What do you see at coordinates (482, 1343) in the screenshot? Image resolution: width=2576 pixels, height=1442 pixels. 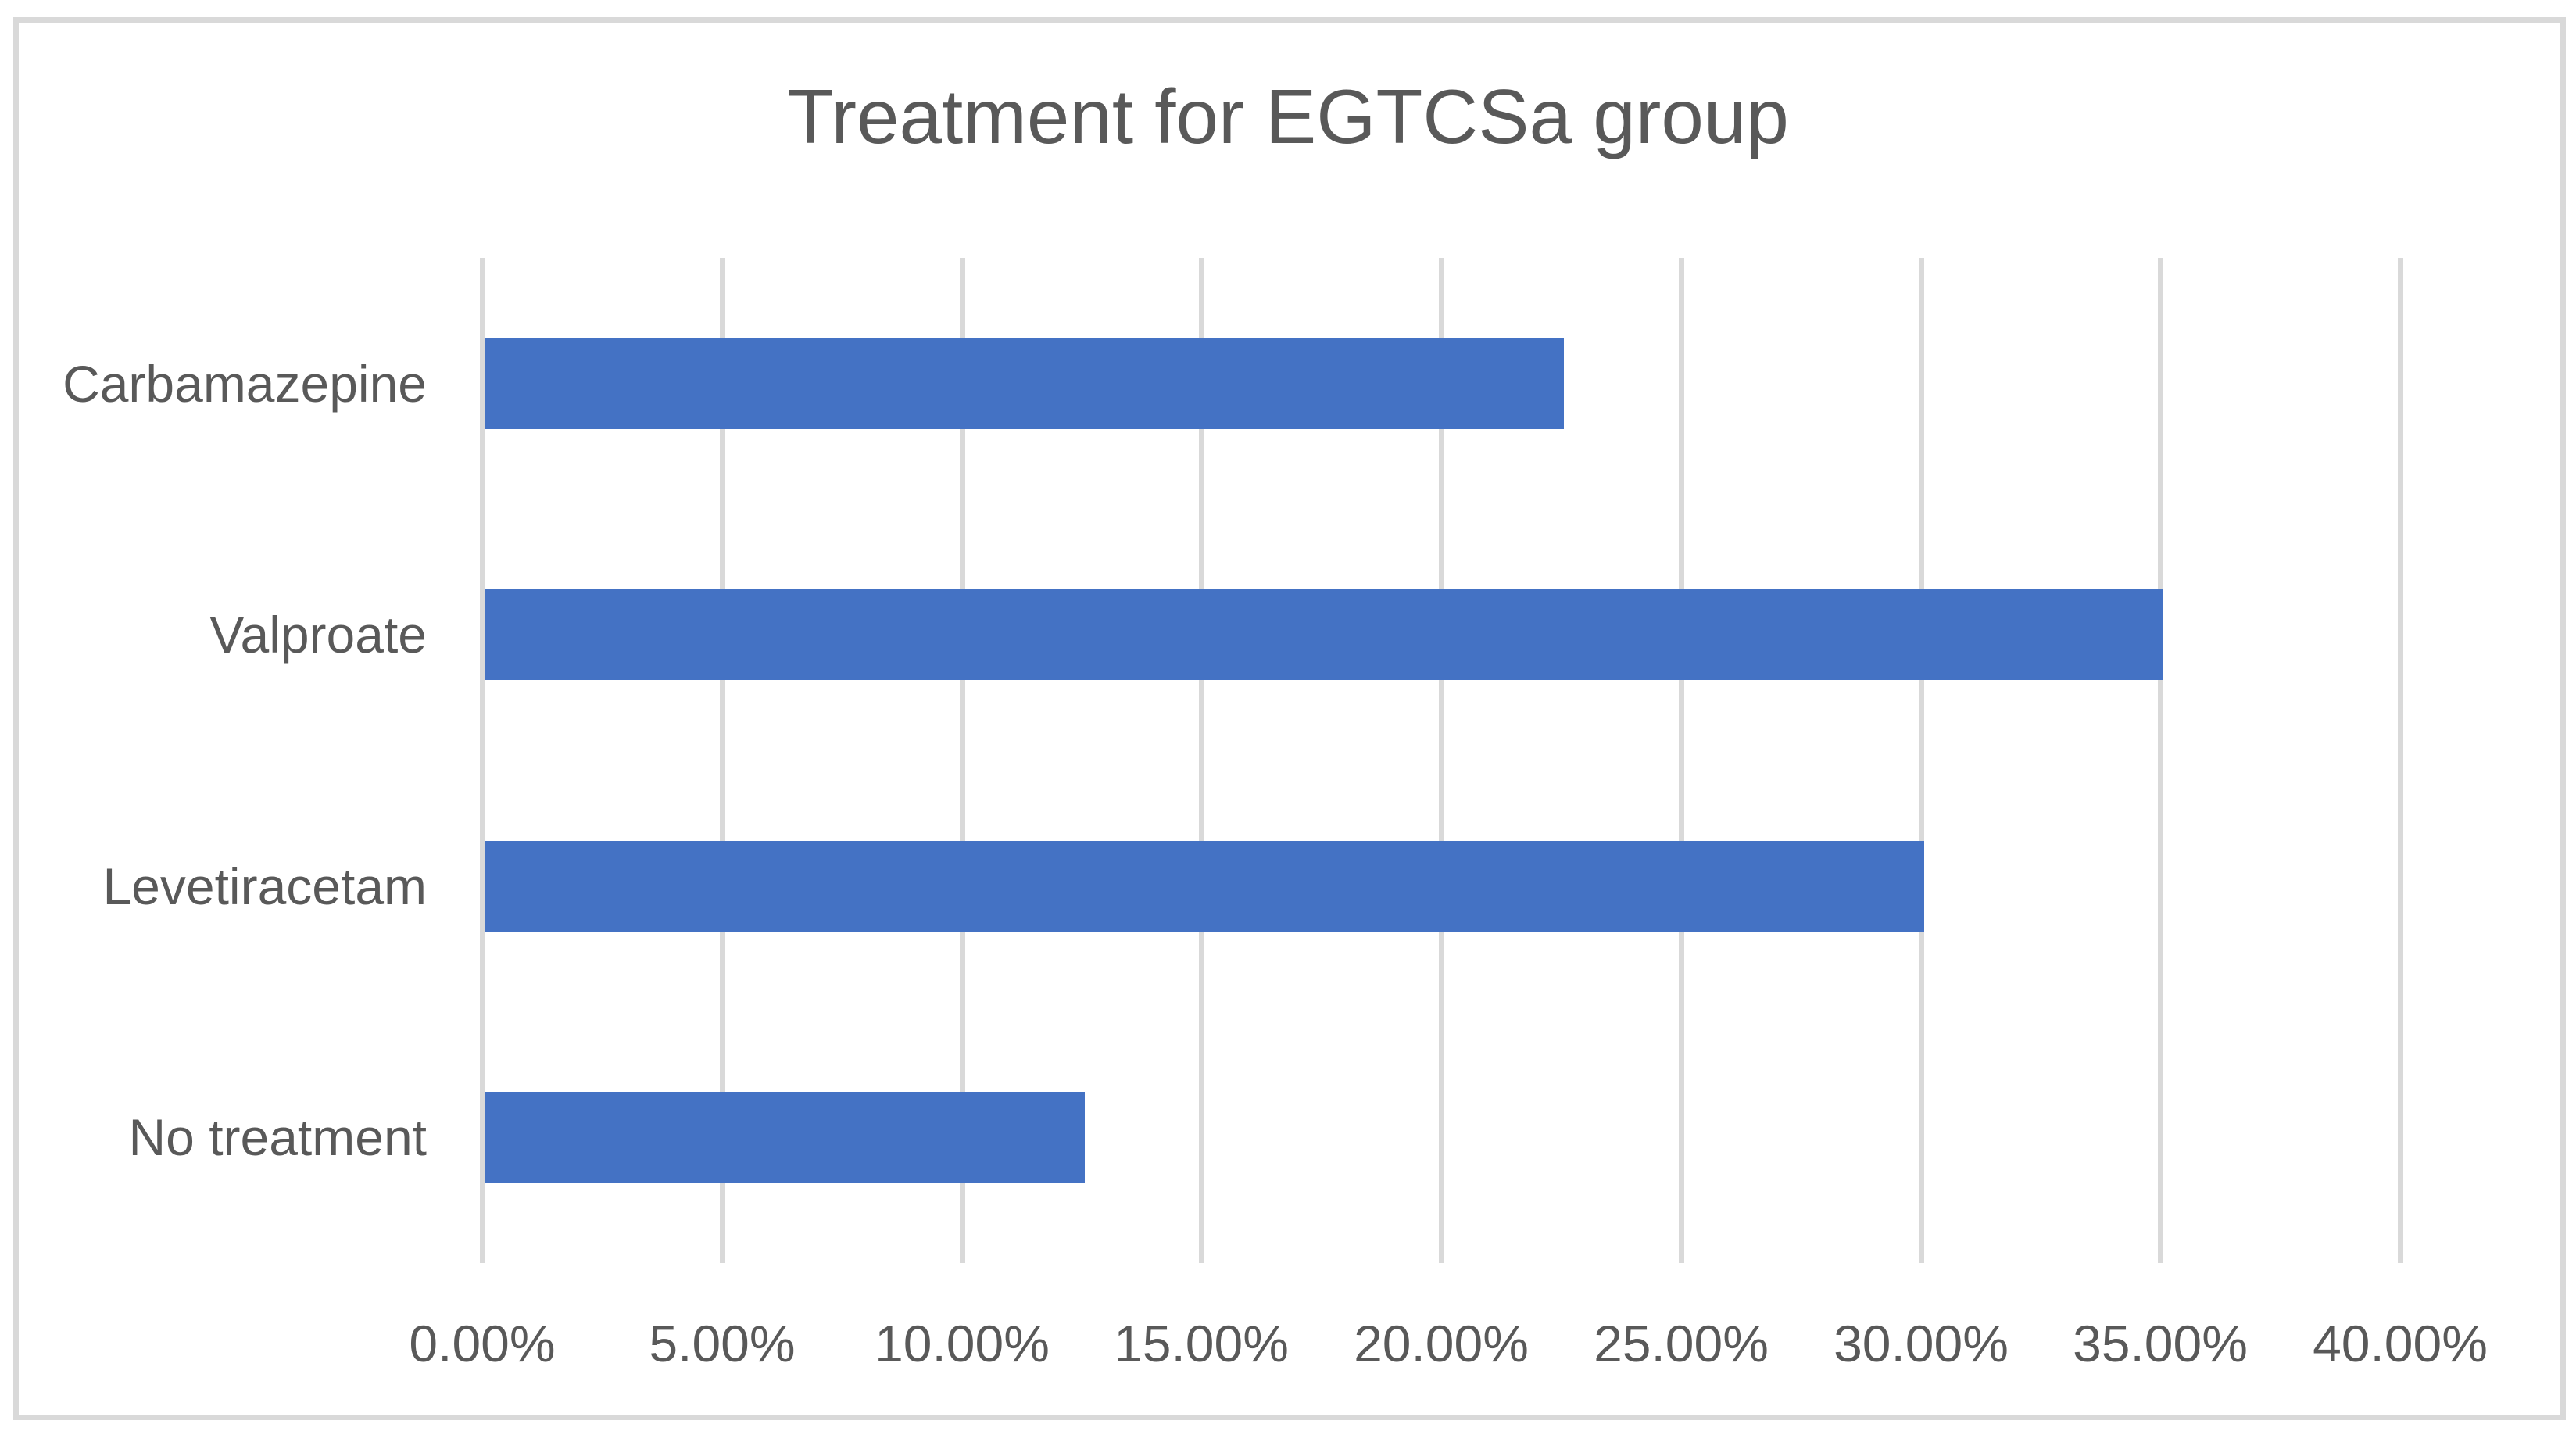 I see `x-axis-tick-label: 0.00%` at bounding box center [482, 1343].